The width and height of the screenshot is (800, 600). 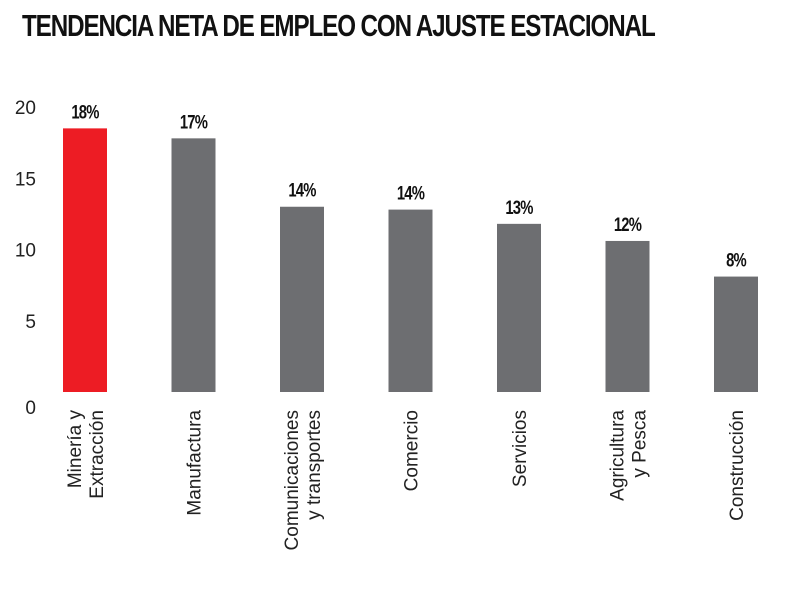 What do you see at coordinates (97, 454) in the screenshot?
I see `category-label-line: Extracción` at bounding box center [97, 454].